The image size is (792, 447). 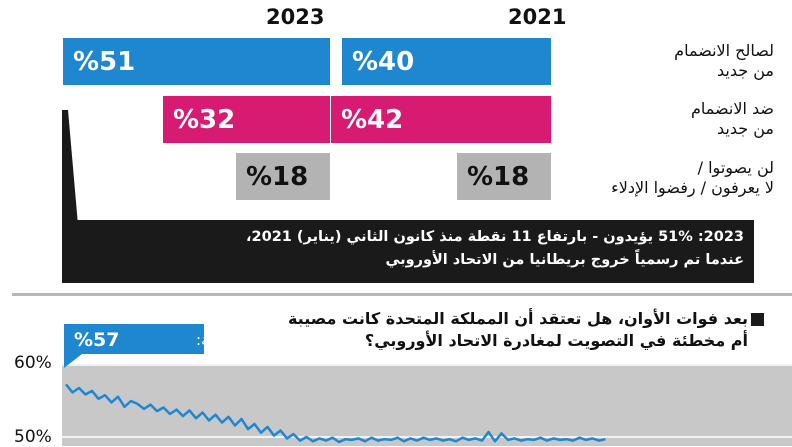 What do you see at coordinates (674, 119) in the screenshot?
I see `row-label-against: ضد الانضمام من جديد` at bounding box center [674, 119].